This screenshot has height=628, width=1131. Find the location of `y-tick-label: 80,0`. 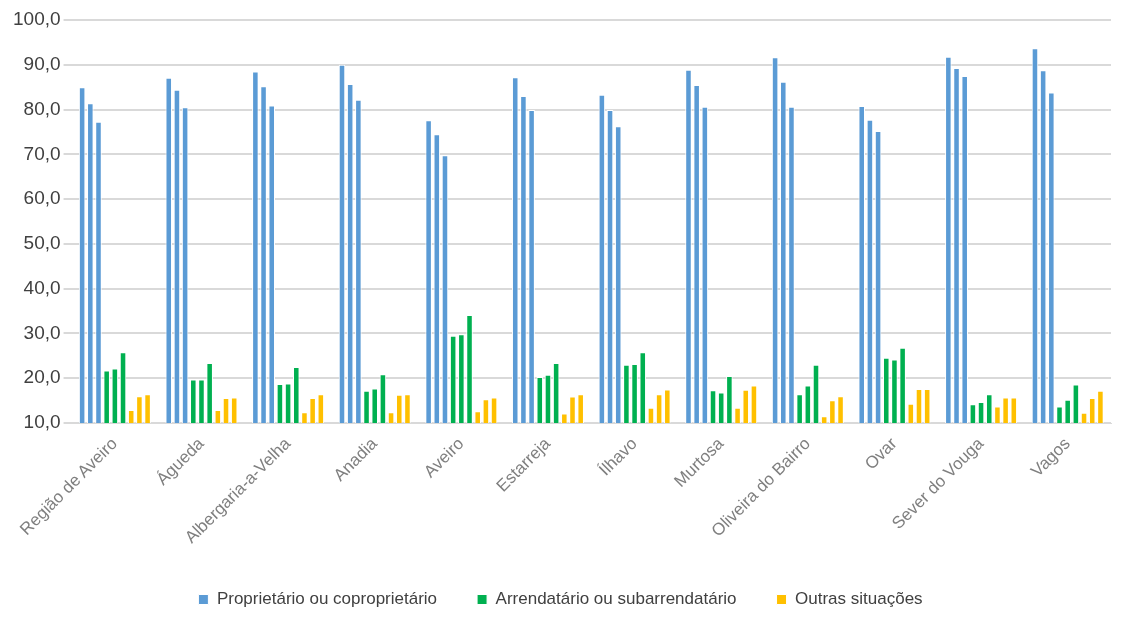

y-tick-label: 80,0 is located at coordinates (42, 108).